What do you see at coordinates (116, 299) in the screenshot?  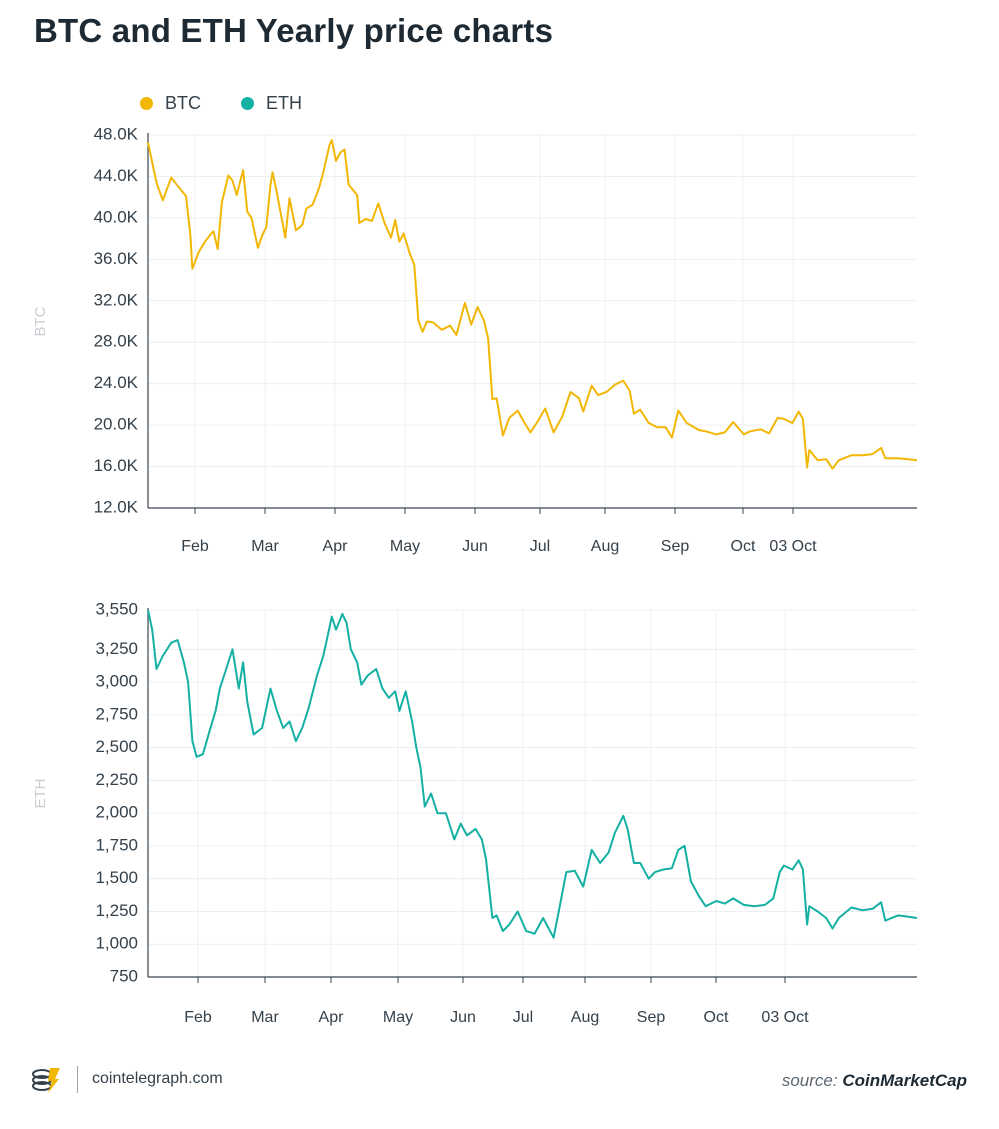 I see `btc-ytick-label: 32.0K` at bounding box center [116, 299].